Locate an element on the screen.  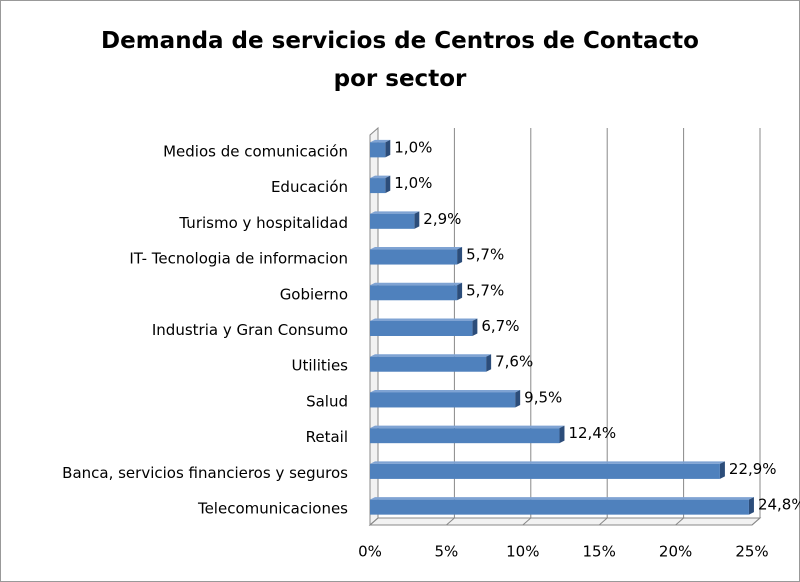
y-tick-label: Medios de comunicación is located at coordinates (255, 151).